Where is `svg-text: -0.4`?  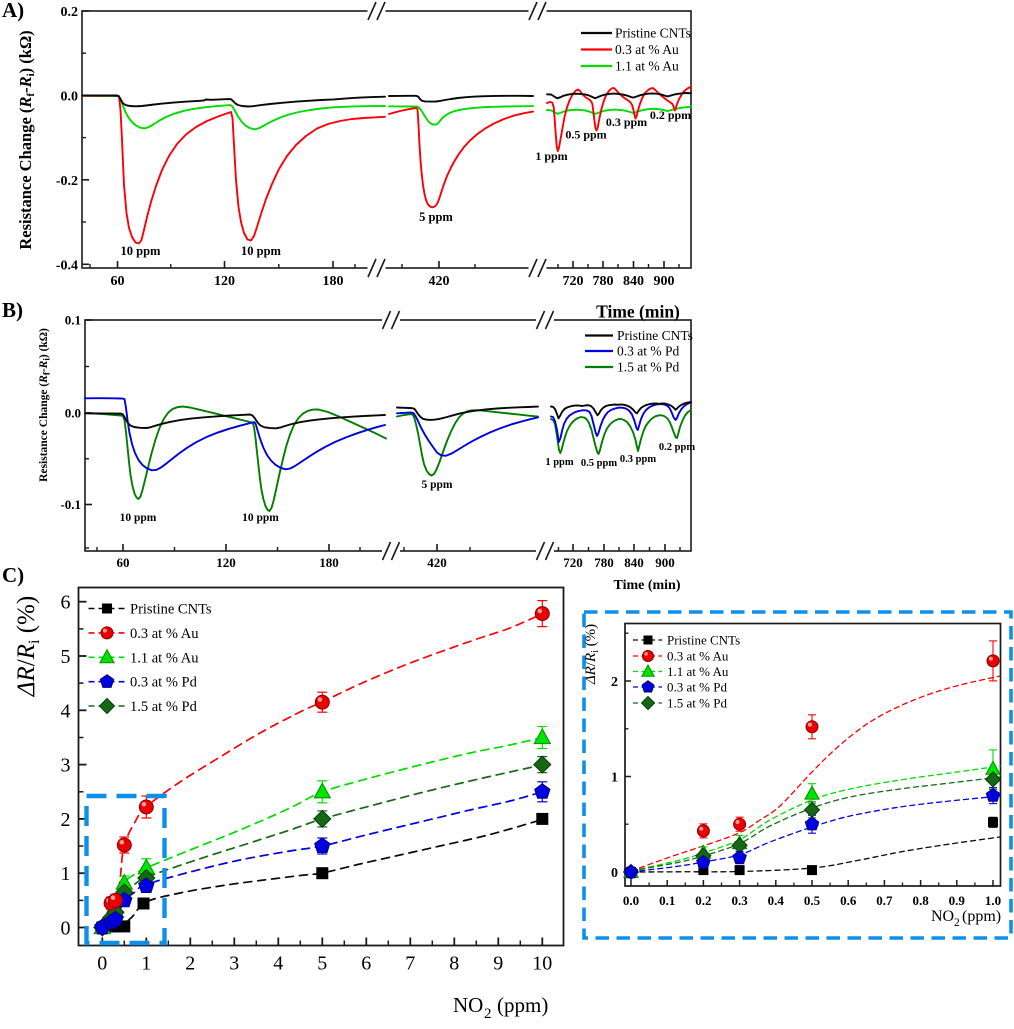
svg-text: -0.4 is located at coordinates (67, 265).